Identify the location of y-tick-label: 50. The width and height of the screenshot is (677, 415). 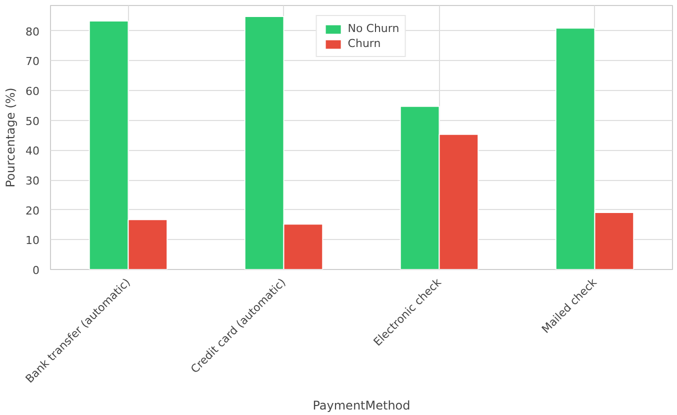
(33, 121).